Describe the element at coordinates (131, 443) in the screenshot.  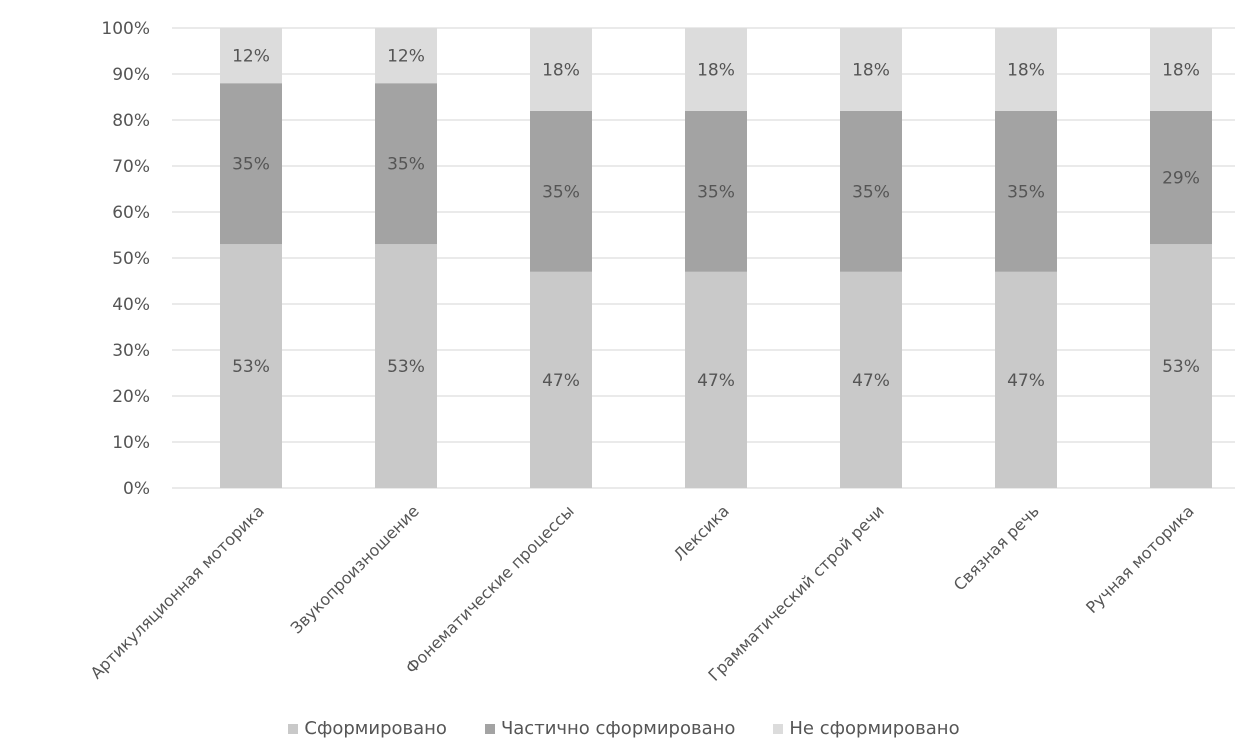
I see `y-tick-label: 10%` at that location.